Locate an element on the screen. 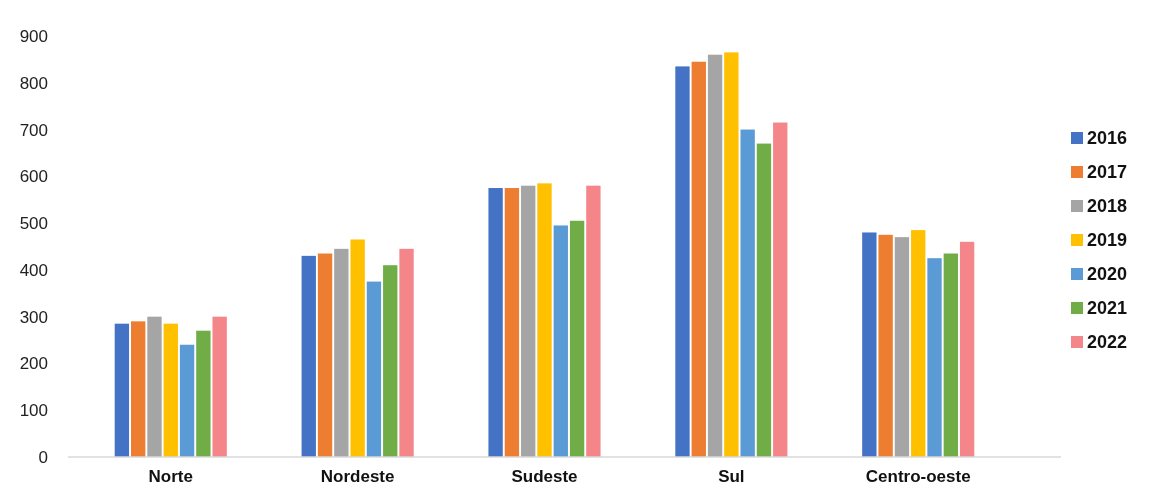 The height and width of the screenshot is (484, 1163). y-tick-label: 200 is located at coordinates (33, 364).